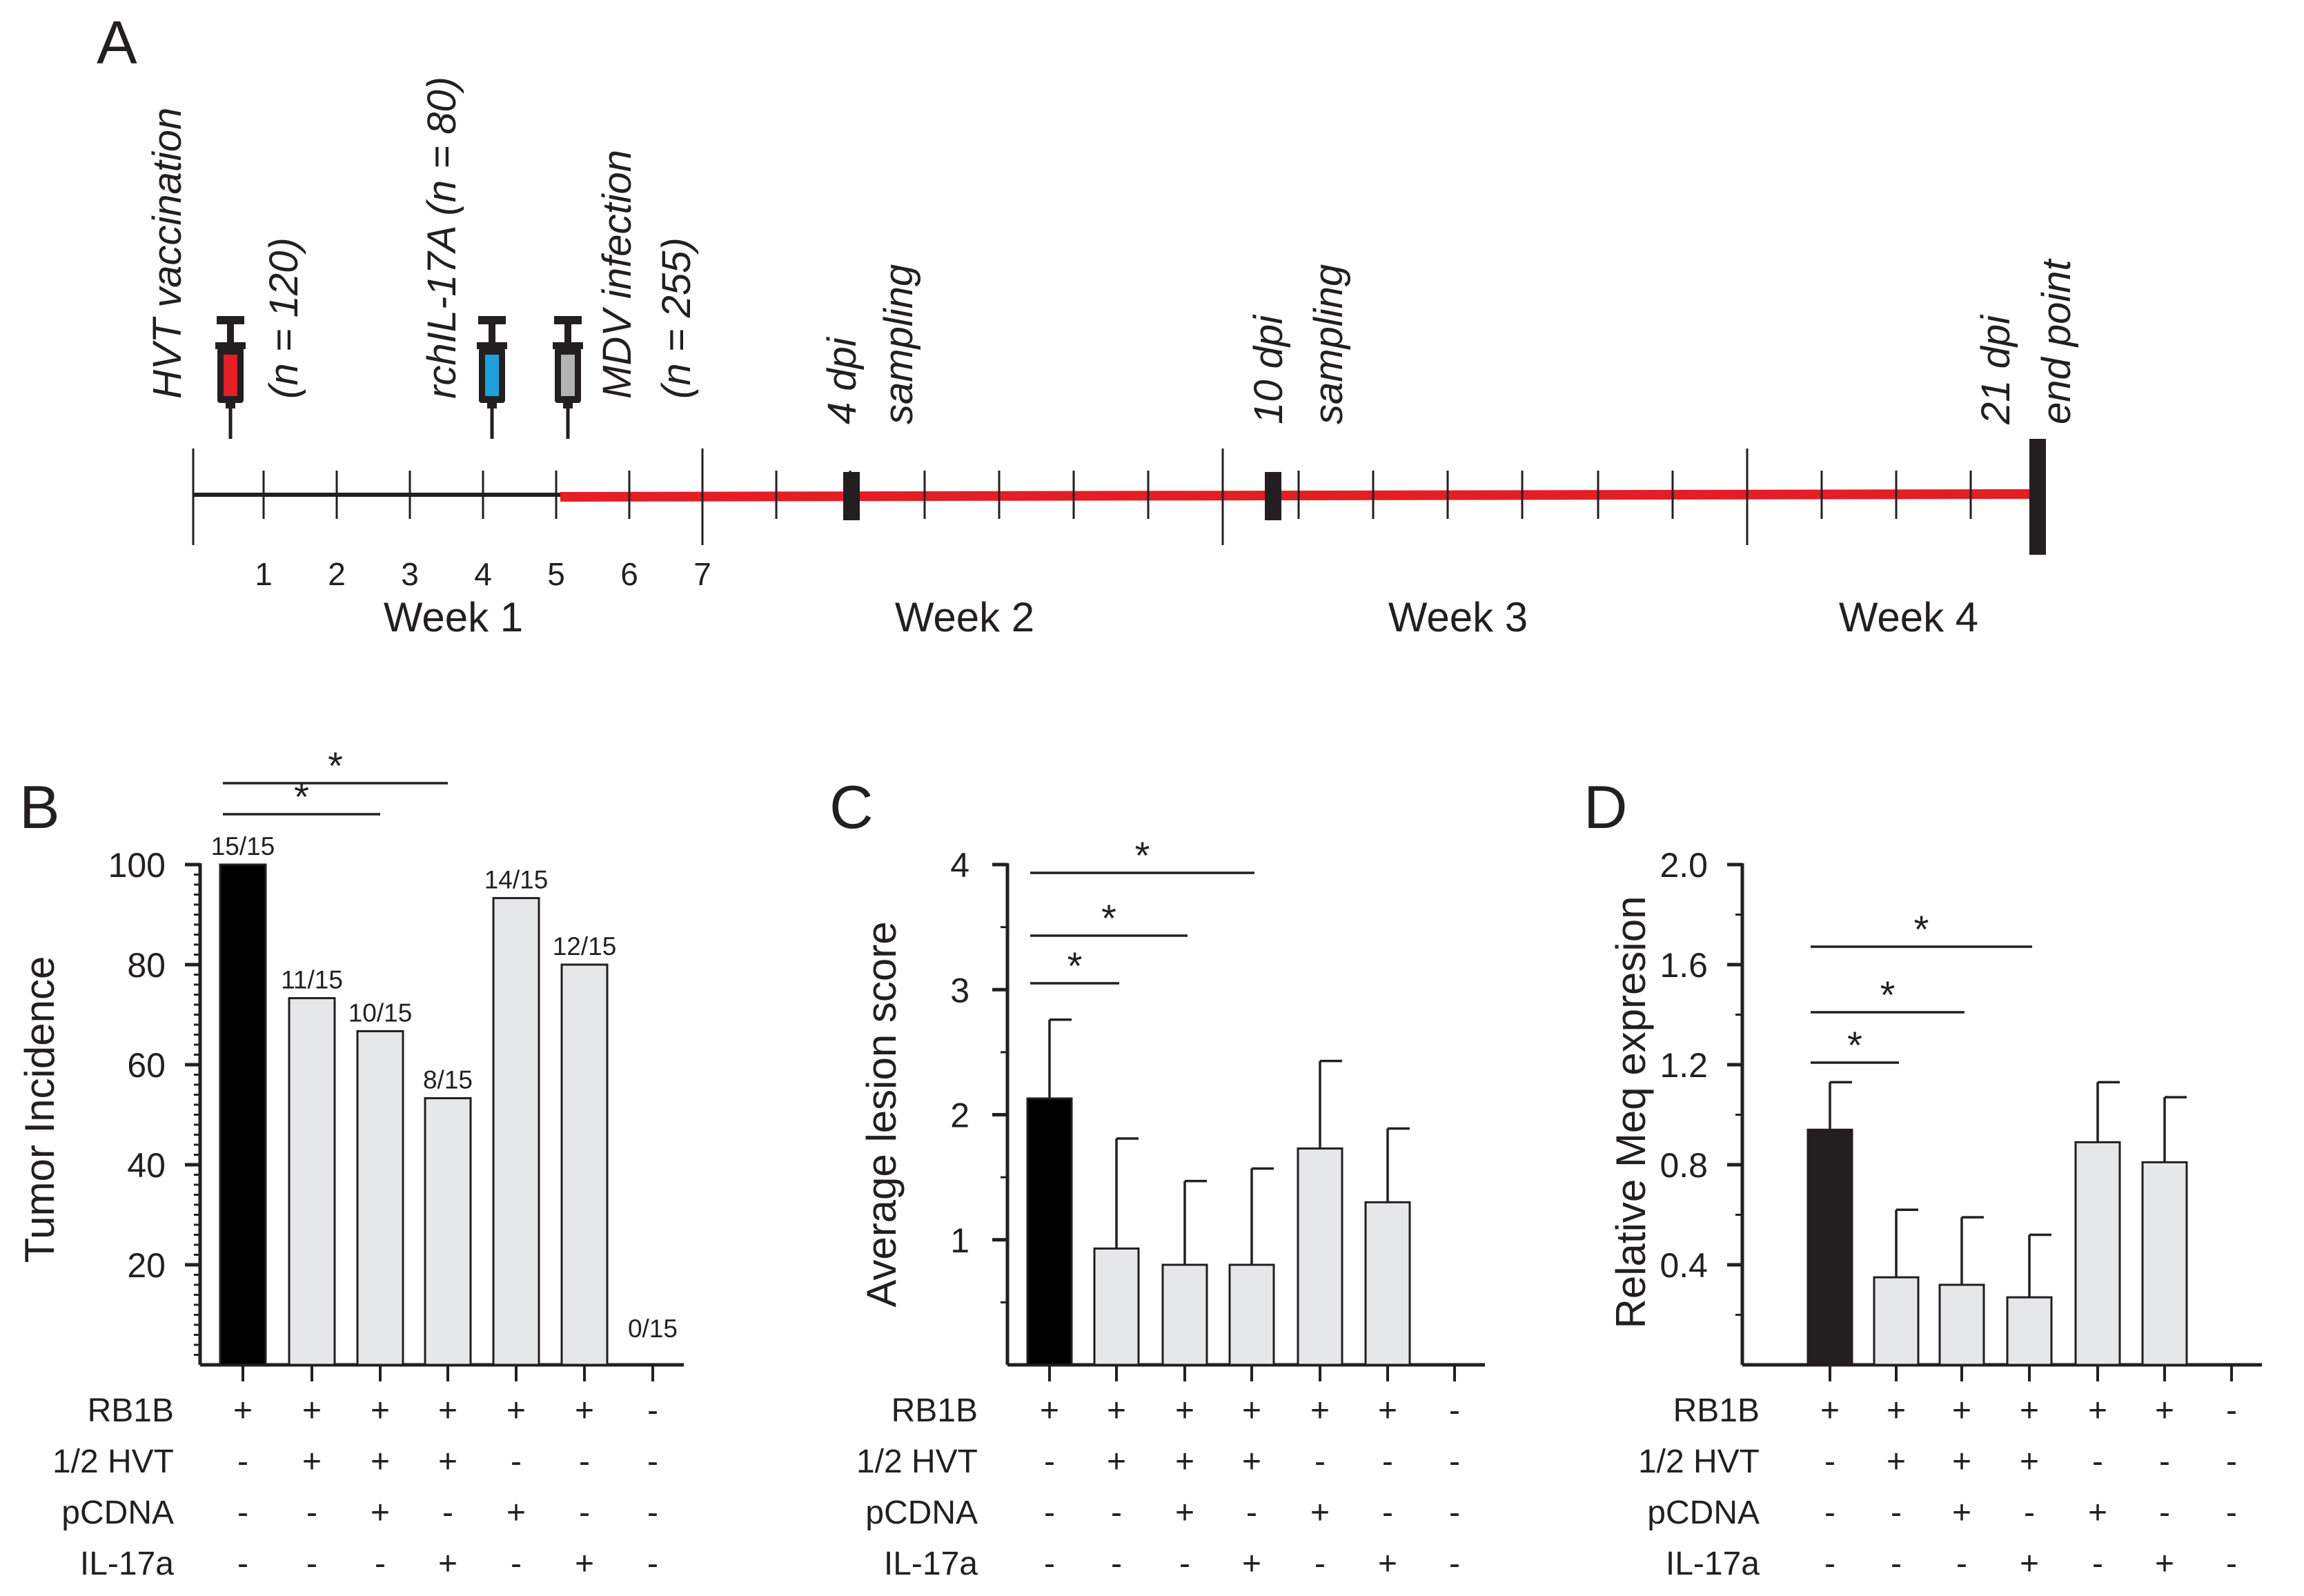 The image size is (2304, 1596). I want to click on sampling-marker-21dpi, so click(2037, 497).